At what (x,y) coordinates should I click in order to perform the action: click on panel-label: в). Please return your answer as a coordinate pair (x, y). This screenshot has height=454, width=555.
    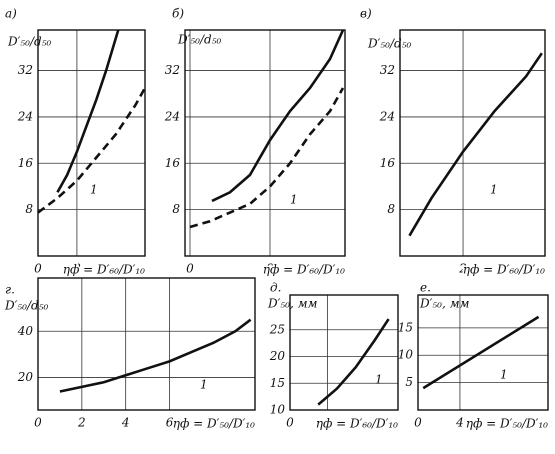
    Looking at the image, I should click on (366, 14).